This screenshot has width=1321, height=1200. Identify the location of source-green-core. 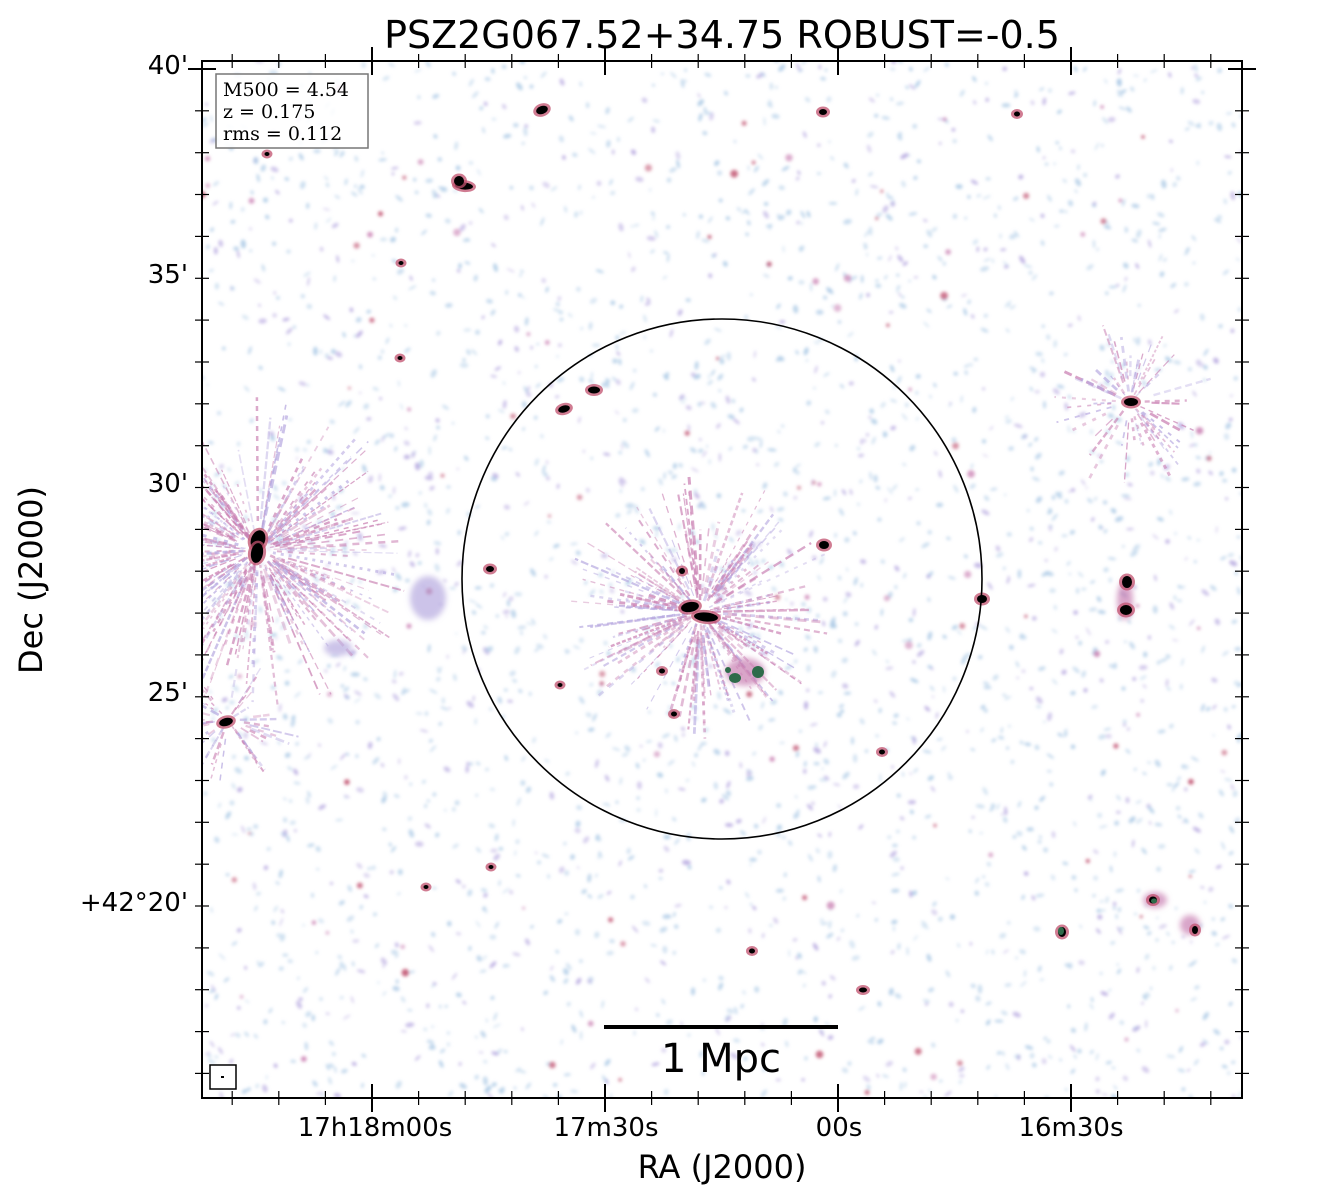
(758, 672).